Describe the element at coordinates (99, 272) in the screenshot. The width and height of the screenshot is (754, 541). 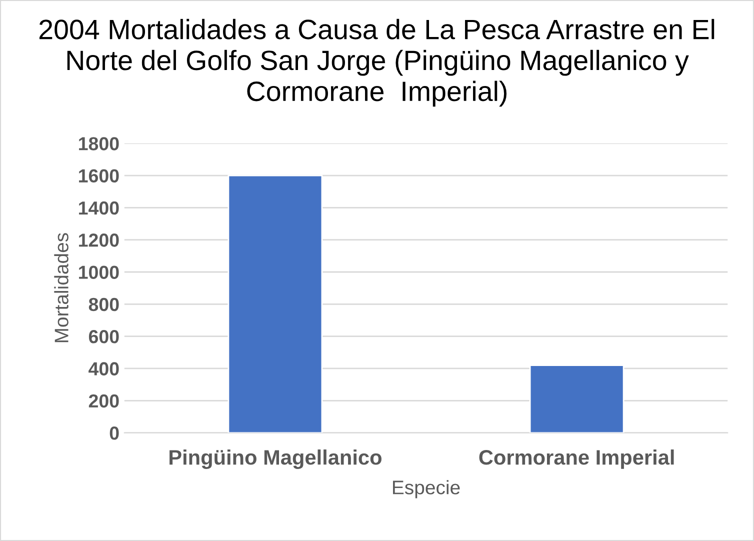
I see `y-tick-label: 1000` at that location.